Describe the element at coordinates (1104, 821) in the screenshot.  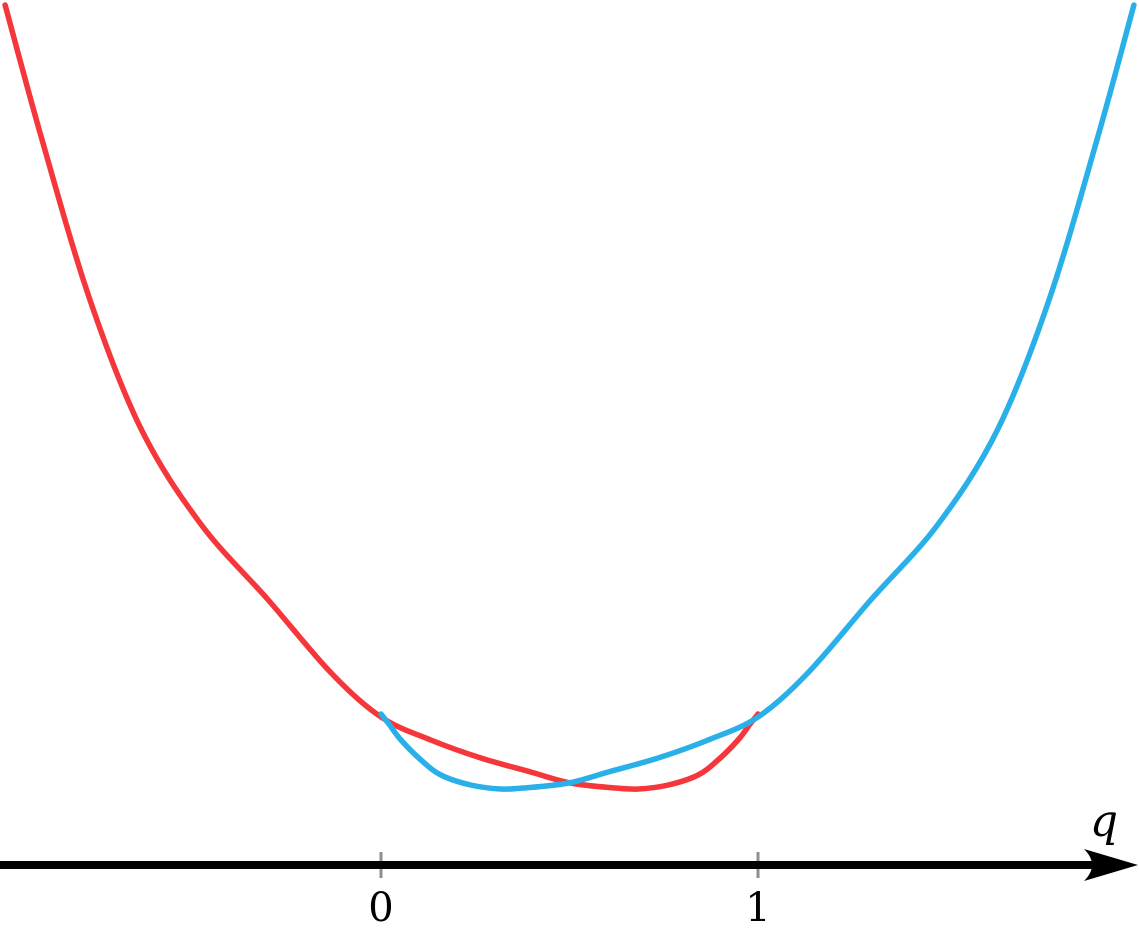
I see `x-axis-label: q` at that location.